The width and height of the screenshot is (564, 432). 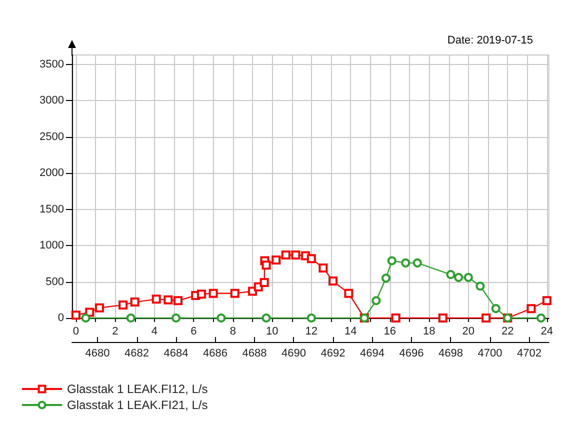 I want to click on y-tick-label: 1000, so click(x=52, y=246).